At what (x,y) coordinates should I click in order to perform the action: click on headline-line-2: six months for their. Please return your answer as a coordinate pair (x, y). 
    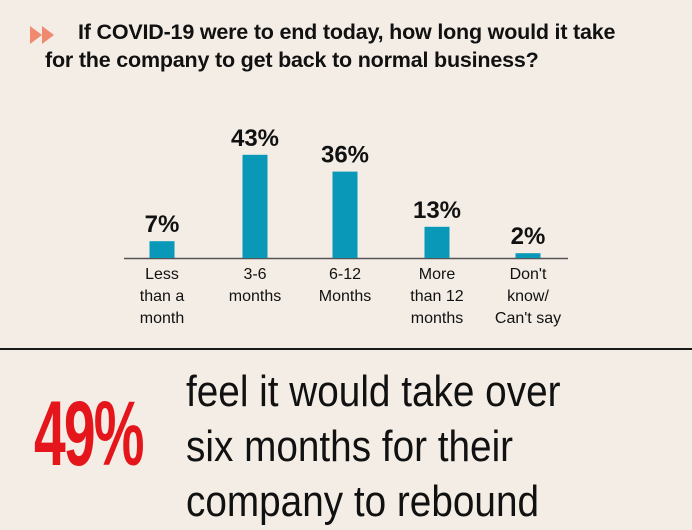
    Looking at the image, I should click on (350, 446).